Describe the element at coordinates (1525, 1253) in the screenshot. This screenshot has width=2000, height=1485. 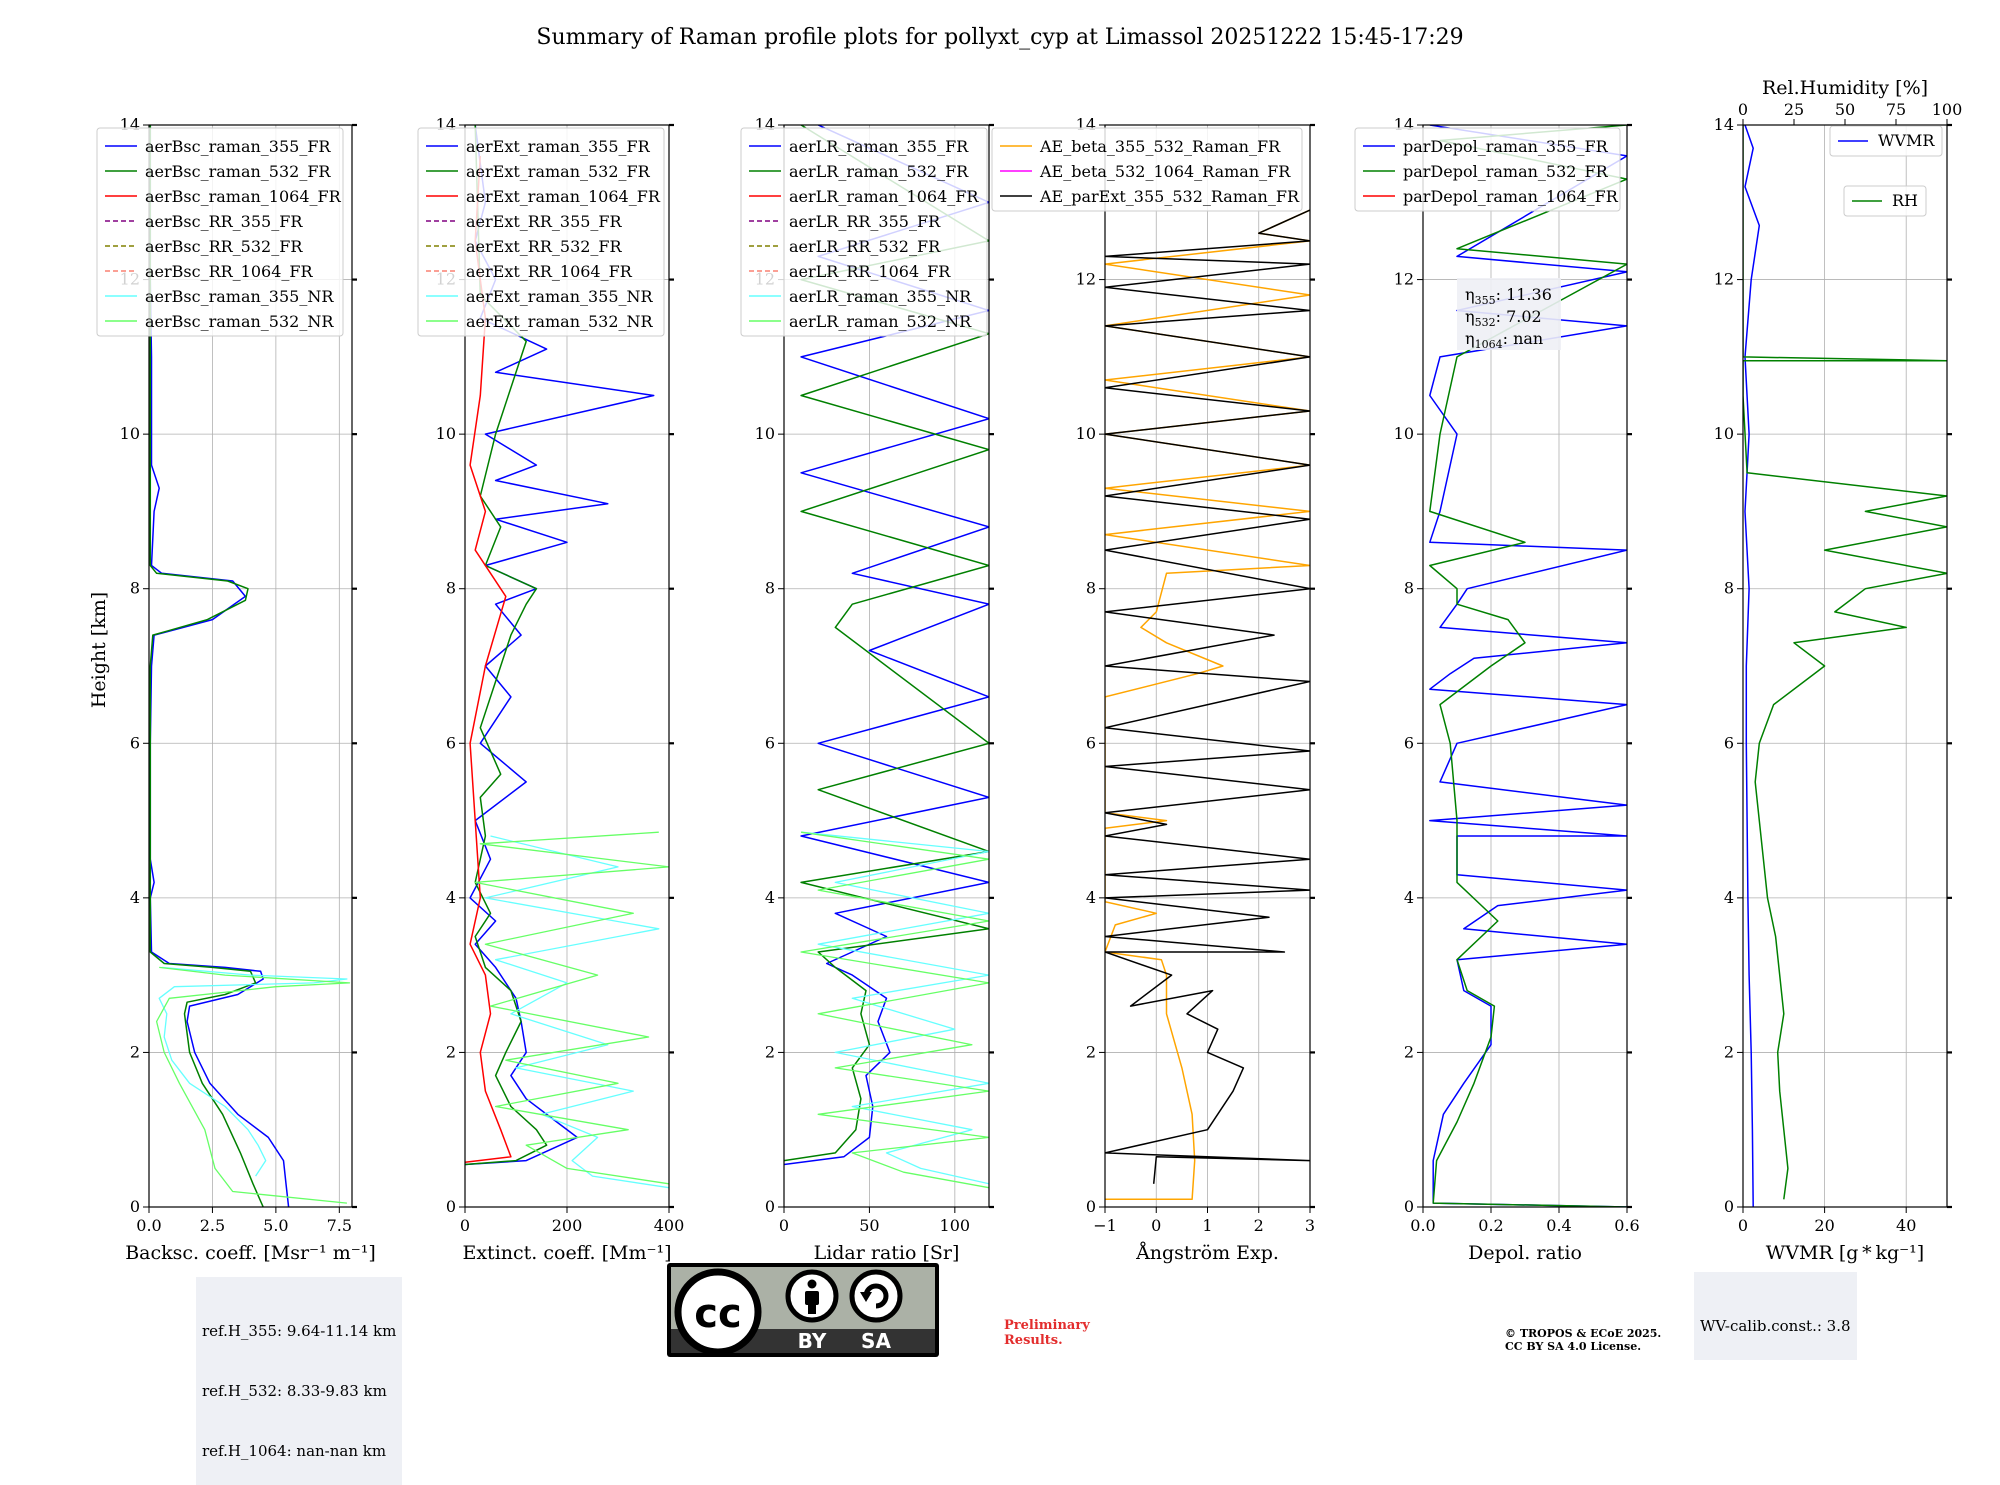
I see `x-axis-label: Depol. ratio` at that location.